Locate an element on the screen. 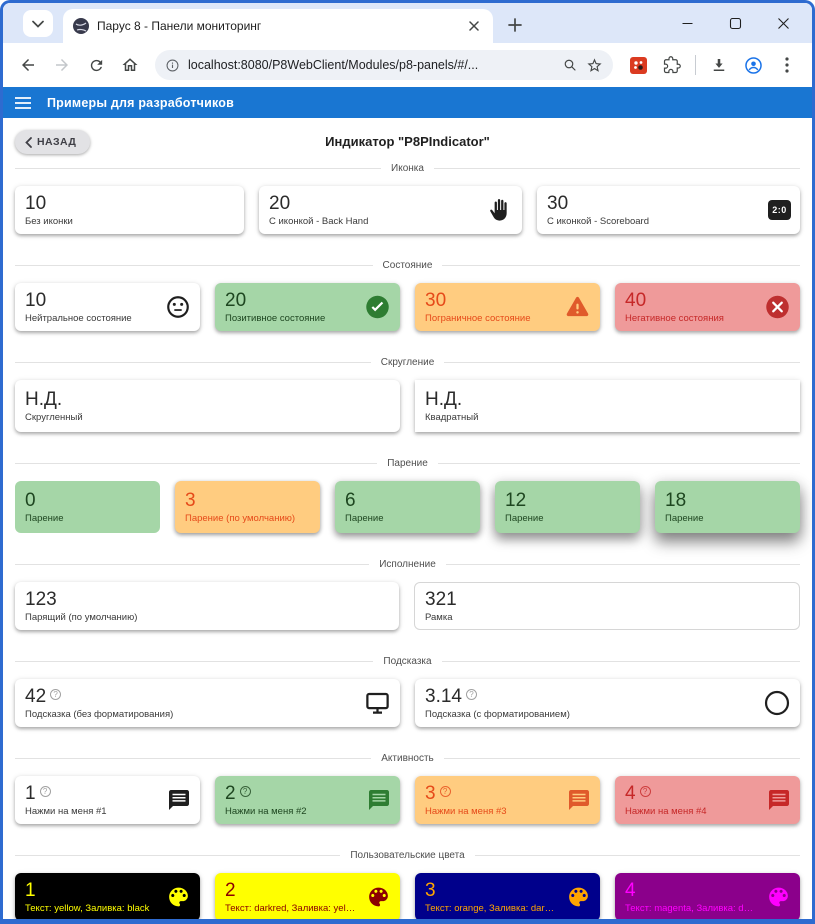 The image size is (815, 924). back-button-label: НАЗАД is located at coordinates (57, 142).